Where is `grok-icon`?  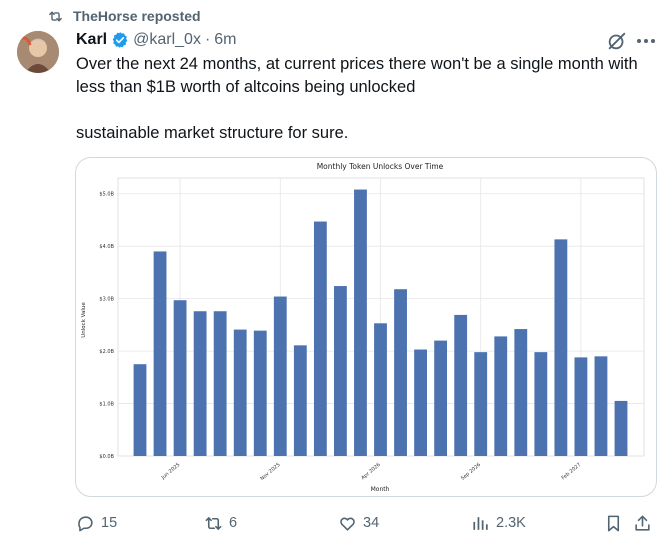
grok-icon is located at coordinates (617, 41).